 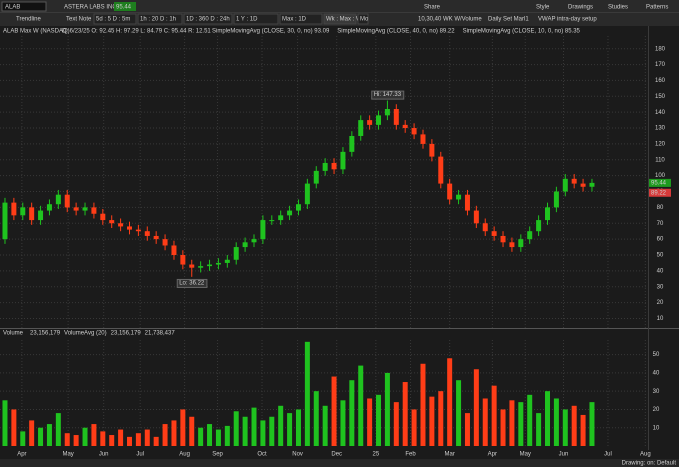 I want to click on price-tick-label: 130, so click(x=660, y=129).